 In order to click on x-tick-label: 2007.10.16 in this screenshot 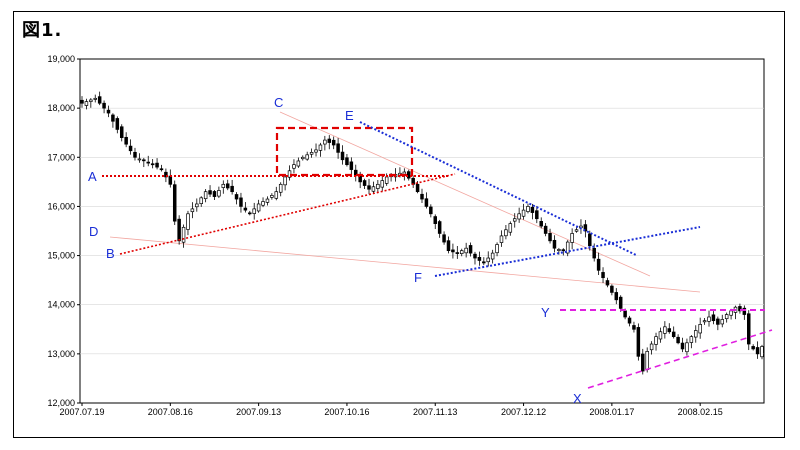, I will do `click(346, 412)`.